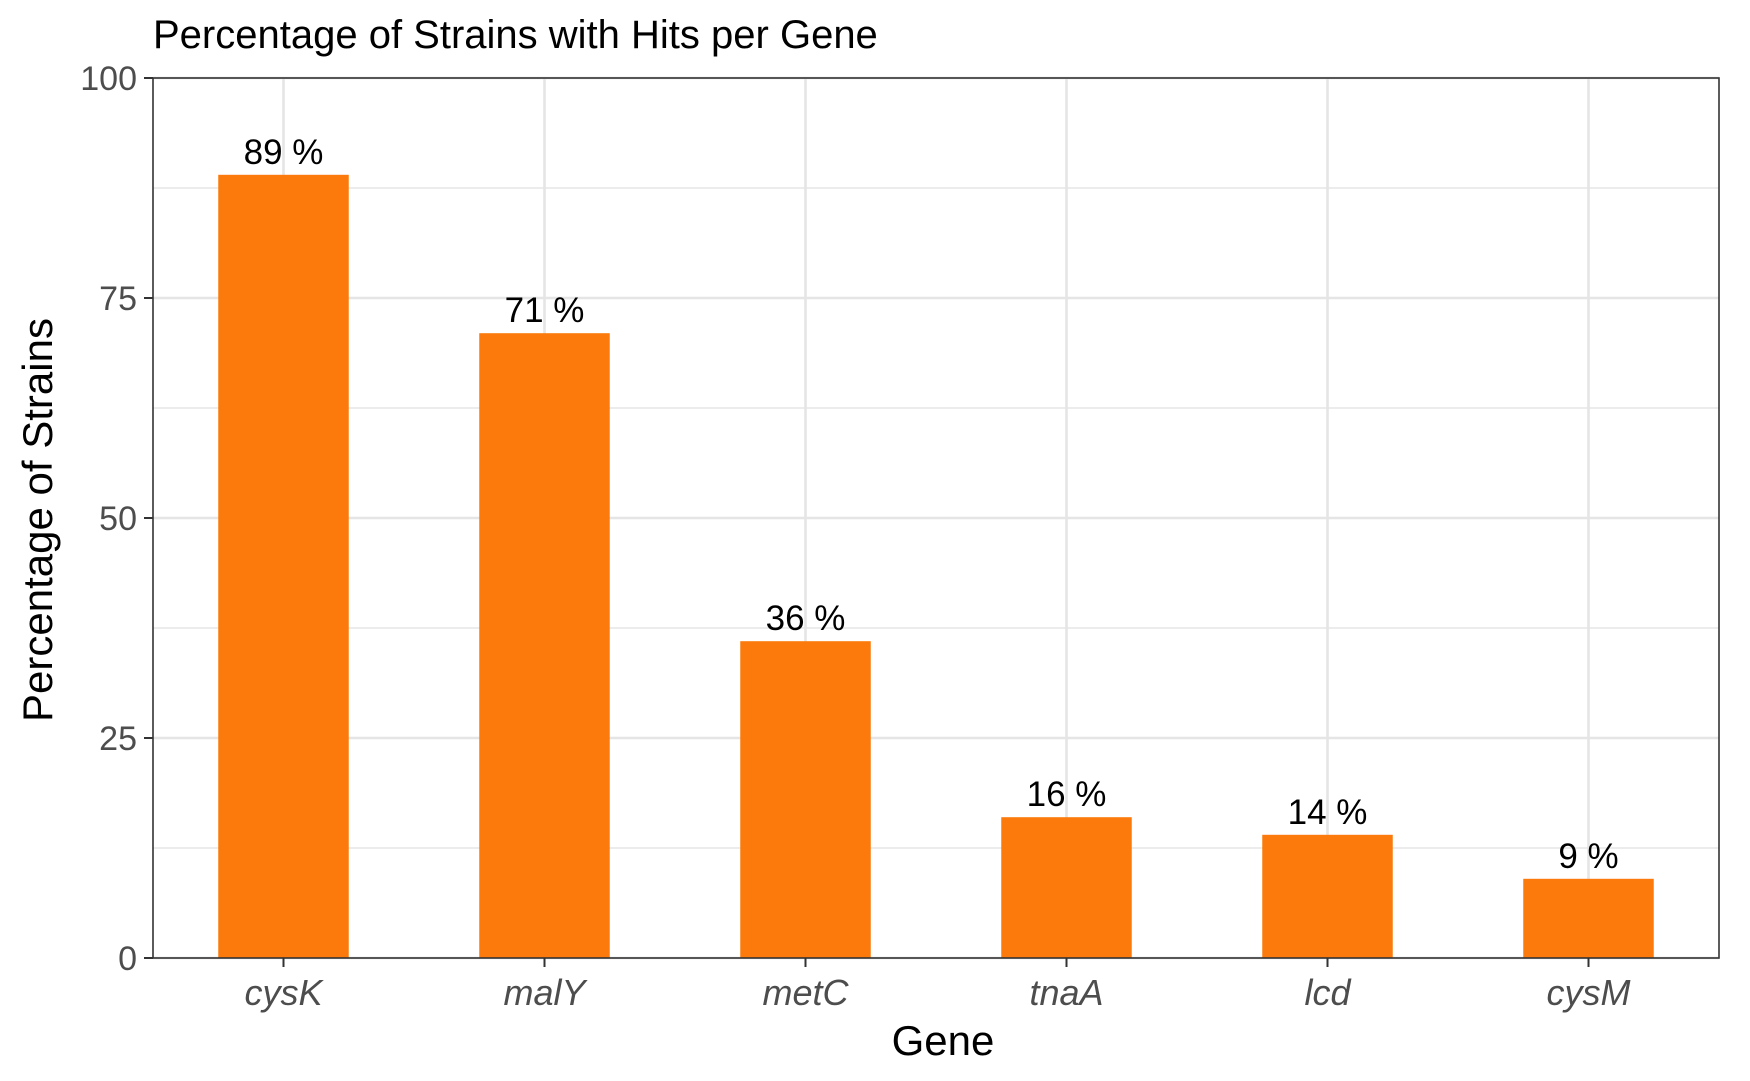  Describe the element at coordinates (545, 310) in the screenshot. I see `data-label-malY: 71 %` at that location.